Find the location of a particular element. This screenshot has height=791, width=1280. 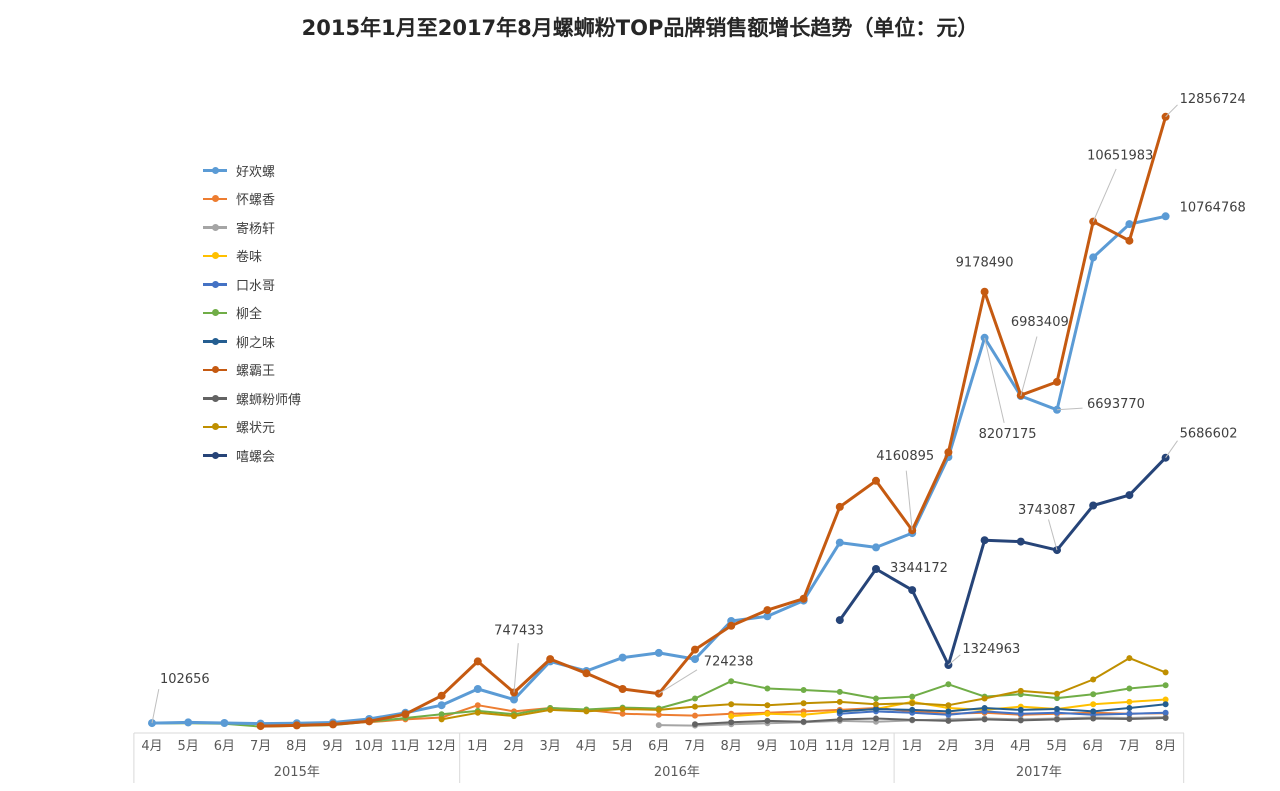

data-label: 6983409 is located at coordinates (1040, 322).